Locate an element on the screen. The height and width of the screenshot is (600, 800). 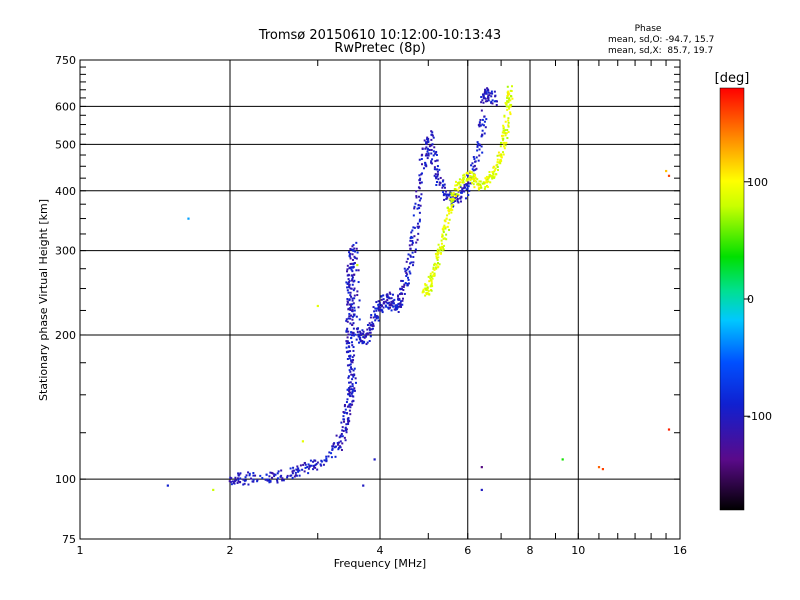
phase-info-o-line: mean, sd,O: -94.7, 15.7 is located at coordinates (661, 40).